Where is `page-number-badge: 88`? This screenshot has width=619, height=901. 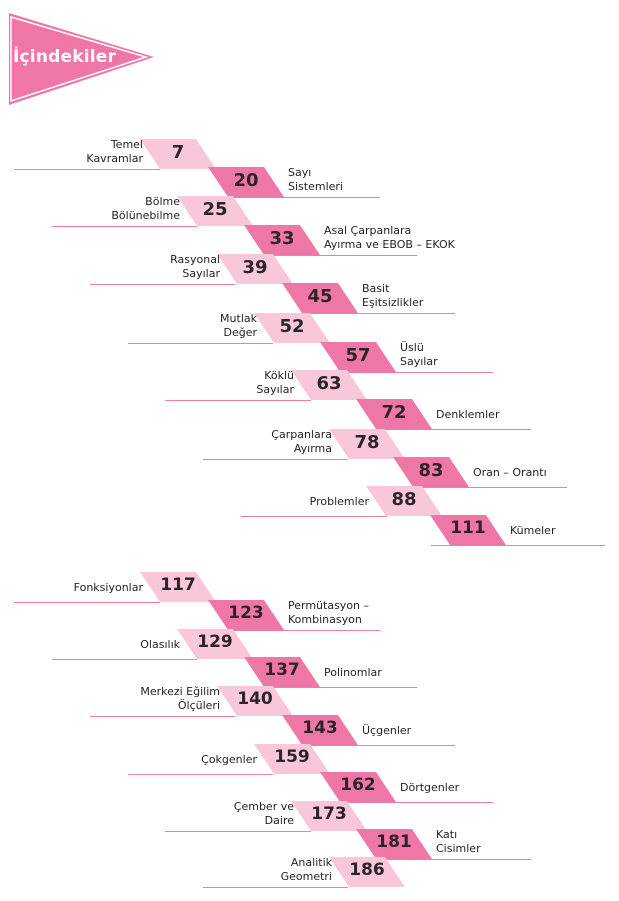
page-number-badge: 88 is located at coordinates (404, 501).